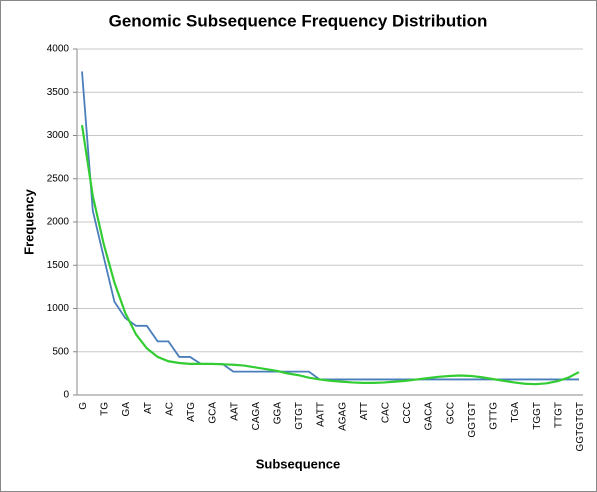  I want to click on x-tick-label: GCC, so click(450, 413).